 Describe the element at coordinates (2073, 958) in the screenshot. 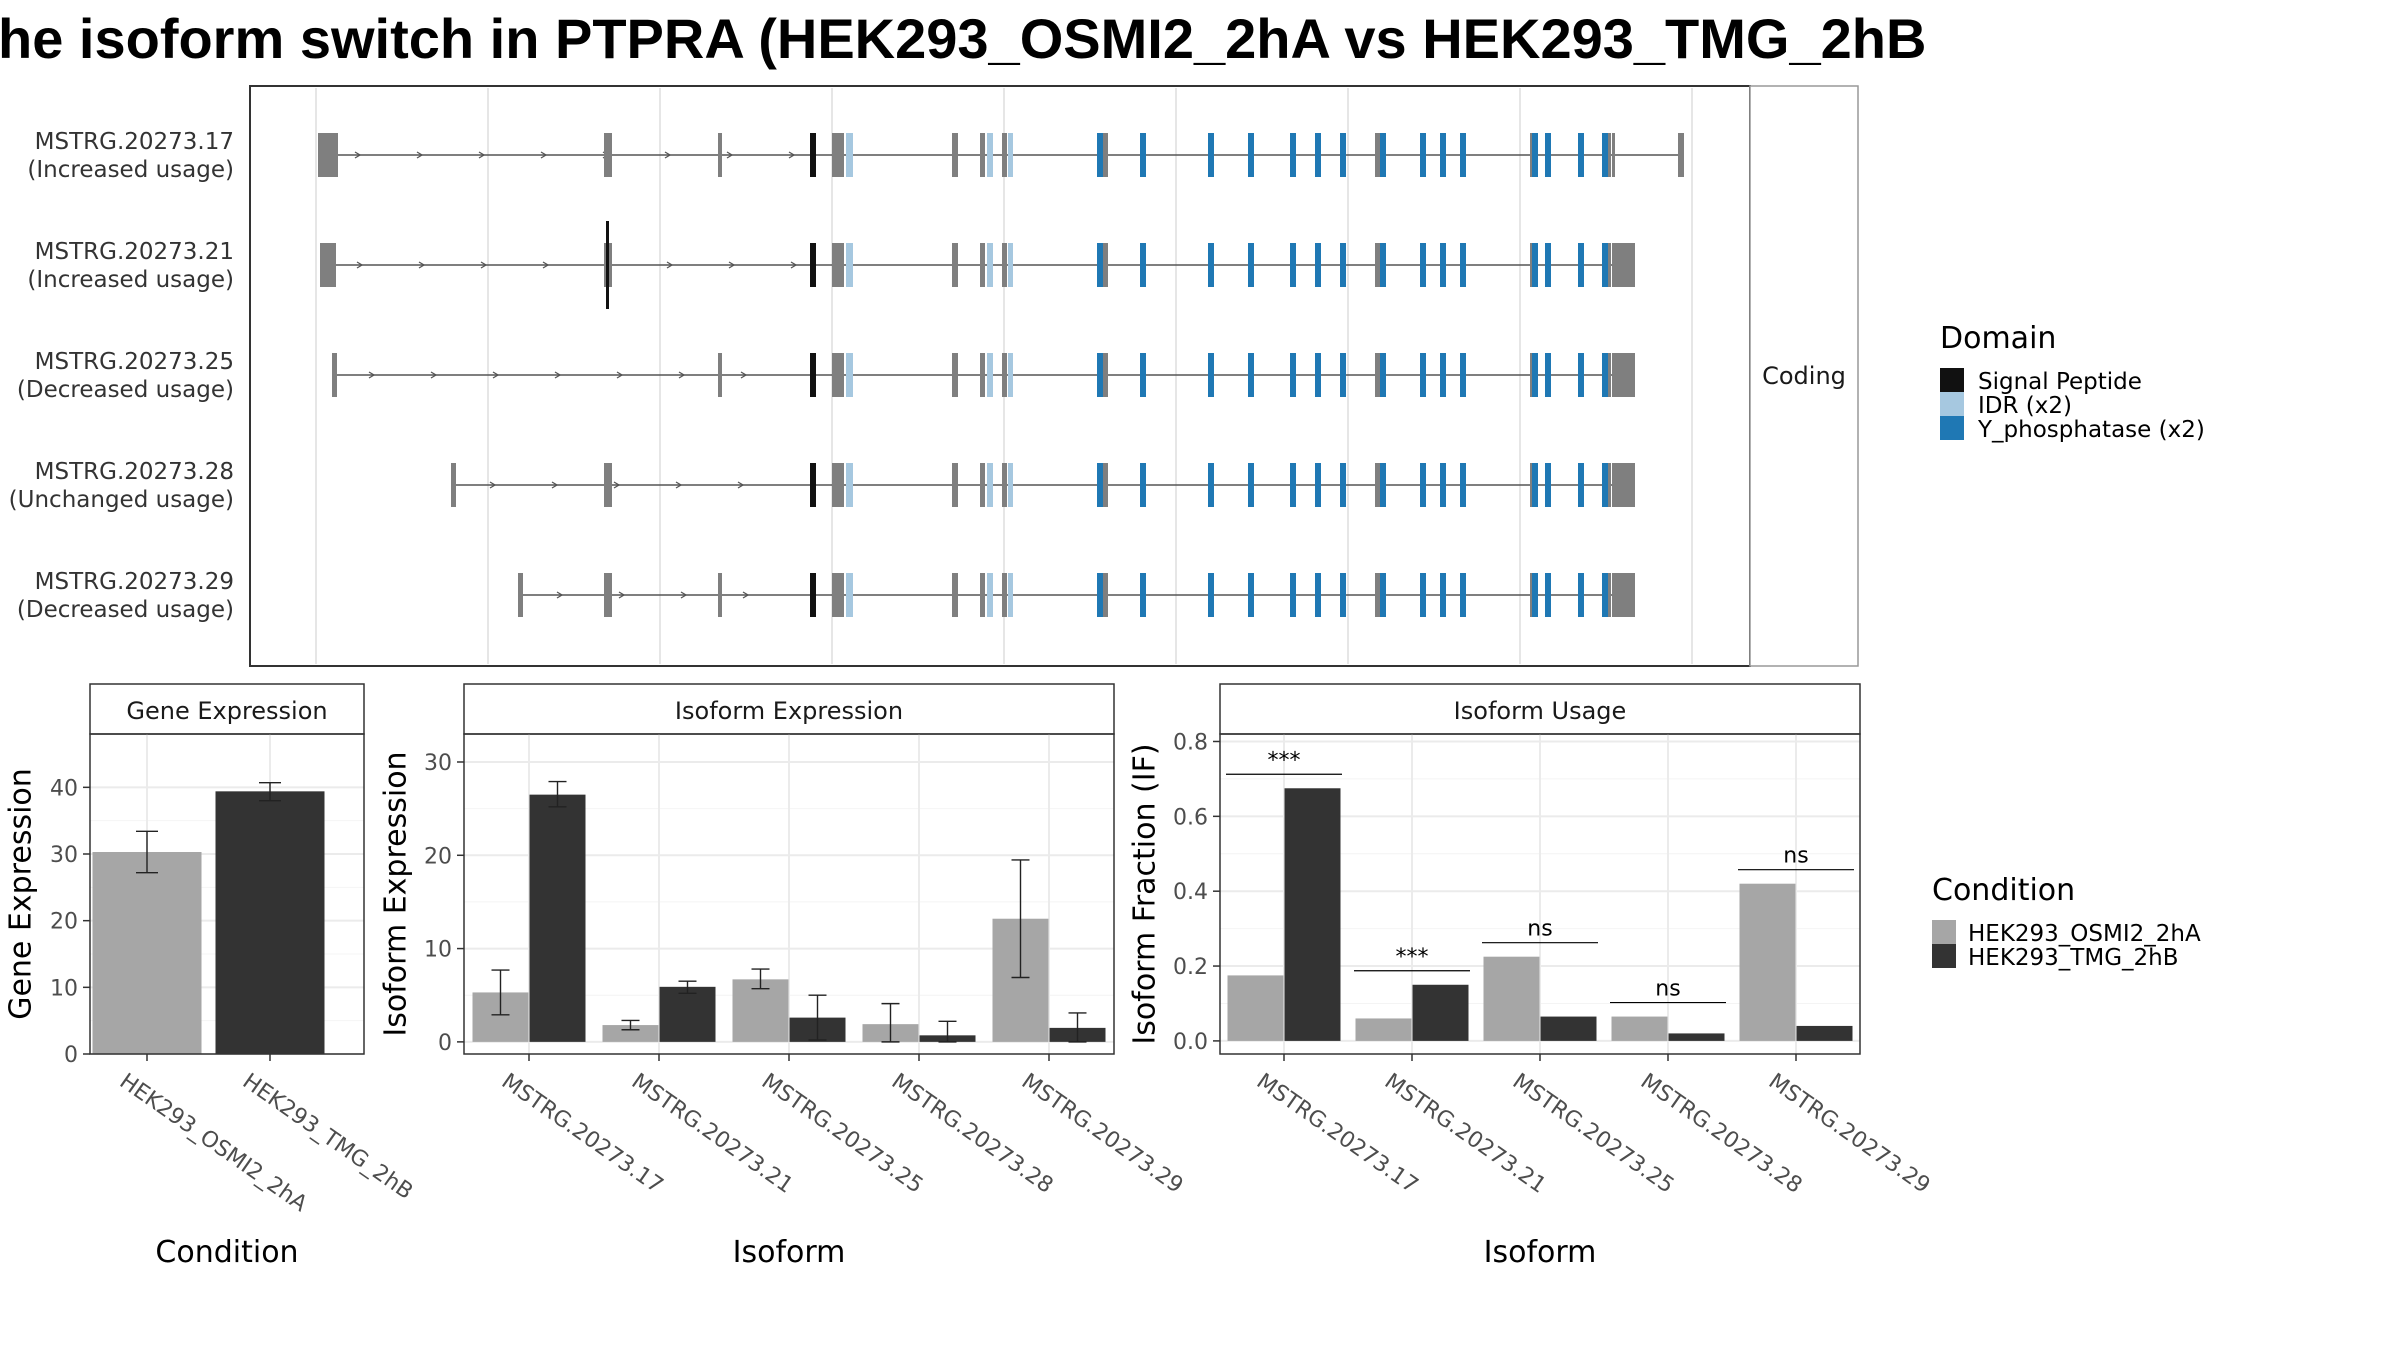

I see `legend-label-cond2: HEK293_TMG_2hB` at that location.